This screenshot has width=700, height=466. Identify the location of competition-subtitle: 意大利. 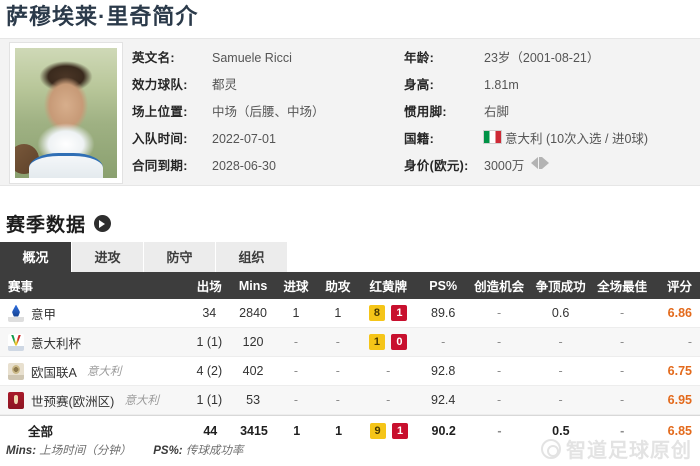
(104, 372).